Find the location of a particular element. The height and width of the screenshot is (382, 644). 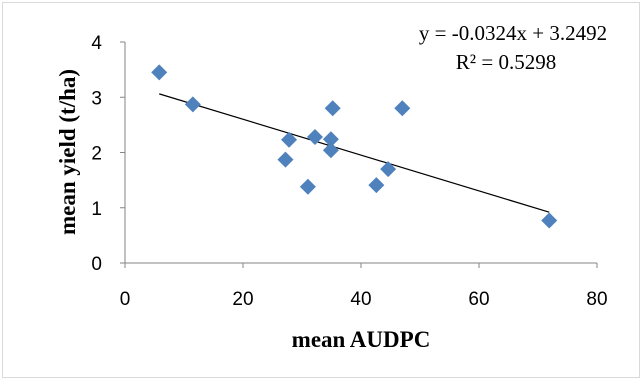

trendline-equation: y = -0.0324x + 3.2492 is located at coordinates (513, 33).